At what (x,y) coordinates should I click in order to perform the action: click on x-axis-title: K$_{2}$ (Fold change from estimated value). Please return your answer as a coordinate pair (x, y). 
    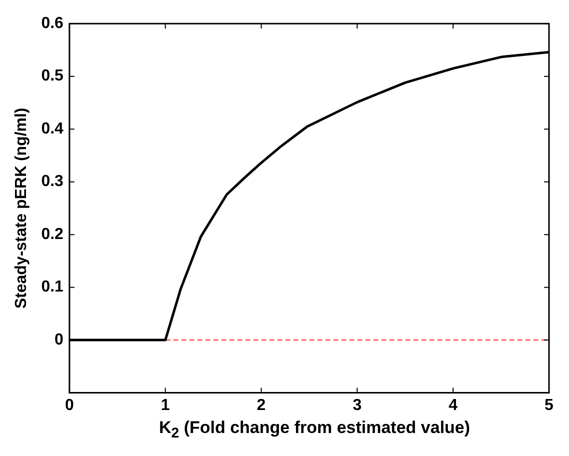
    Looking at the image, I should click on (315, 430).